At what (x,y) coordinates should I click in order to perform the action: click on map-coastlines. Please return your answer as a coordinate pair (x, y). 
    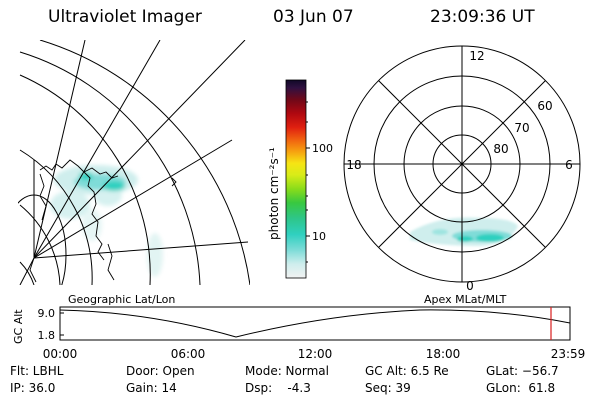
    Looking at the image, I should click on (103, 221).